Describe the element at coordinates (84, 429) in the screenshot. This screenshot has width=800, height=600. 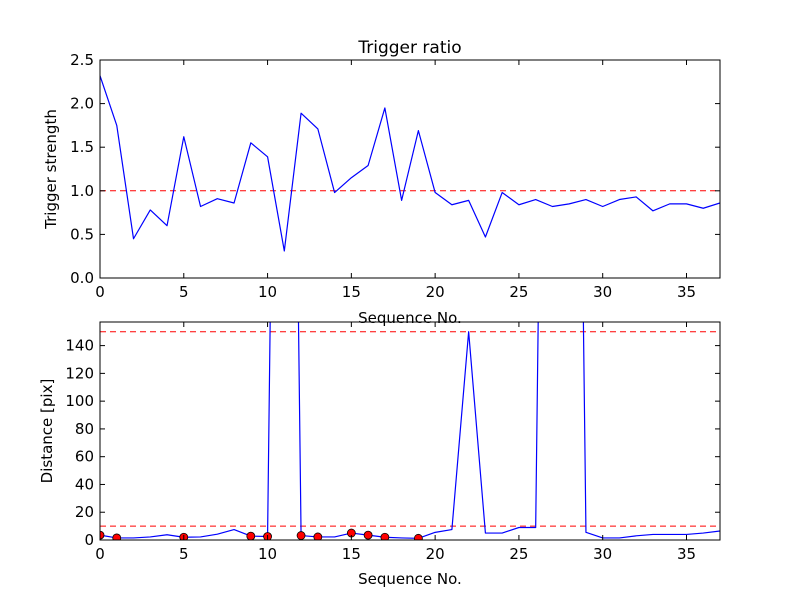
I see `y-tick-label: 80` at that location.